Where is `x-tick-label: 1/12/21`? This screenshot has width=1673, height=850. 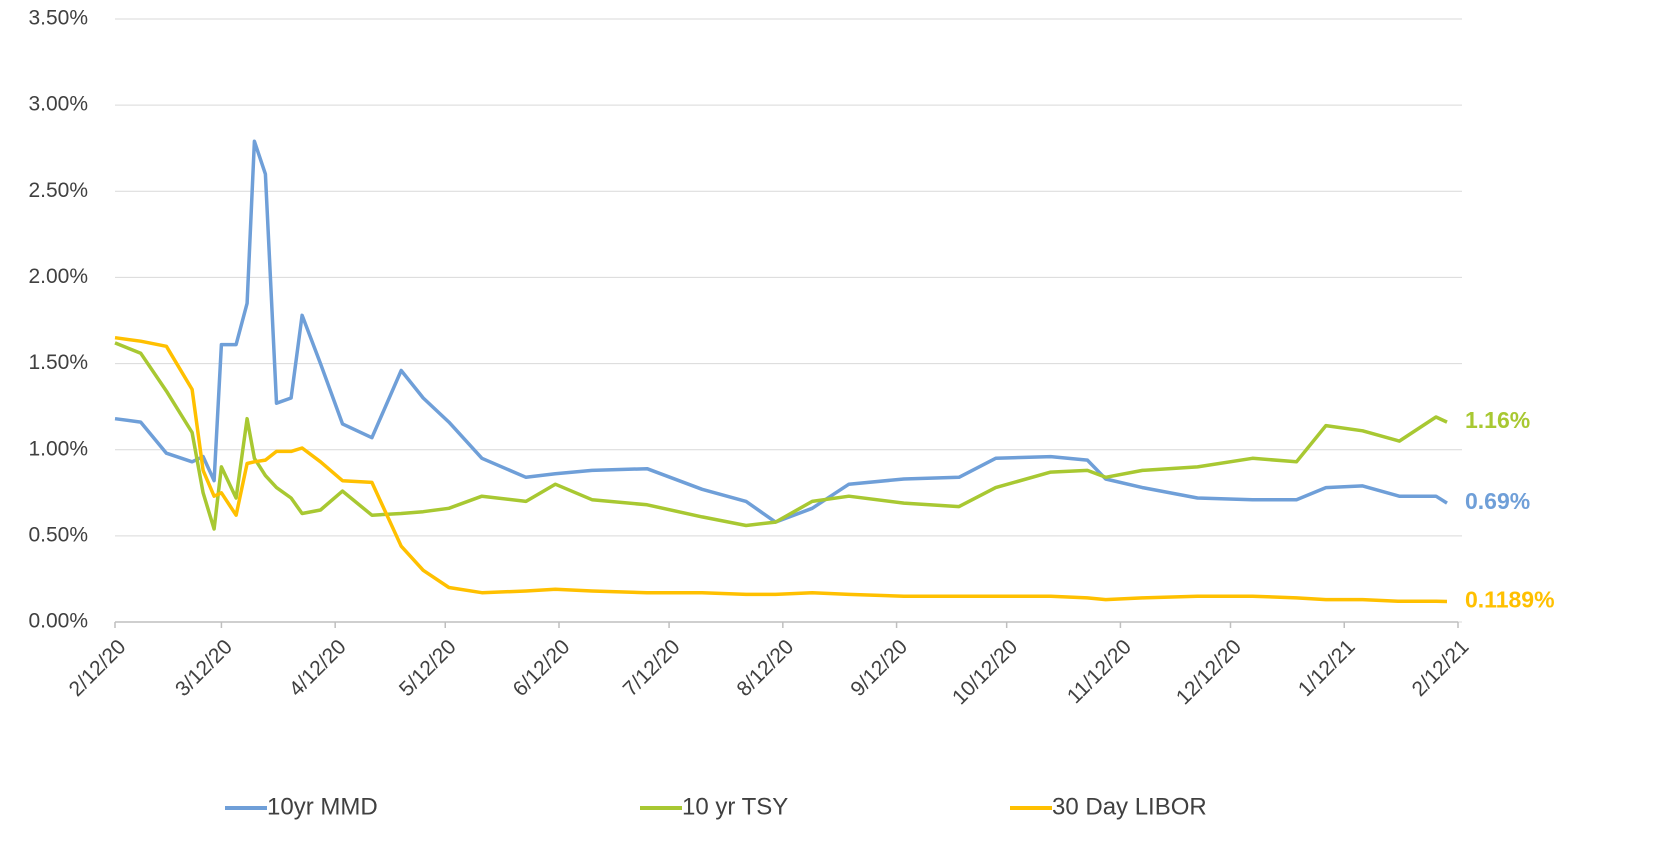
x-tick-label: 1/12/21 is located at coordinates (1327, 668).